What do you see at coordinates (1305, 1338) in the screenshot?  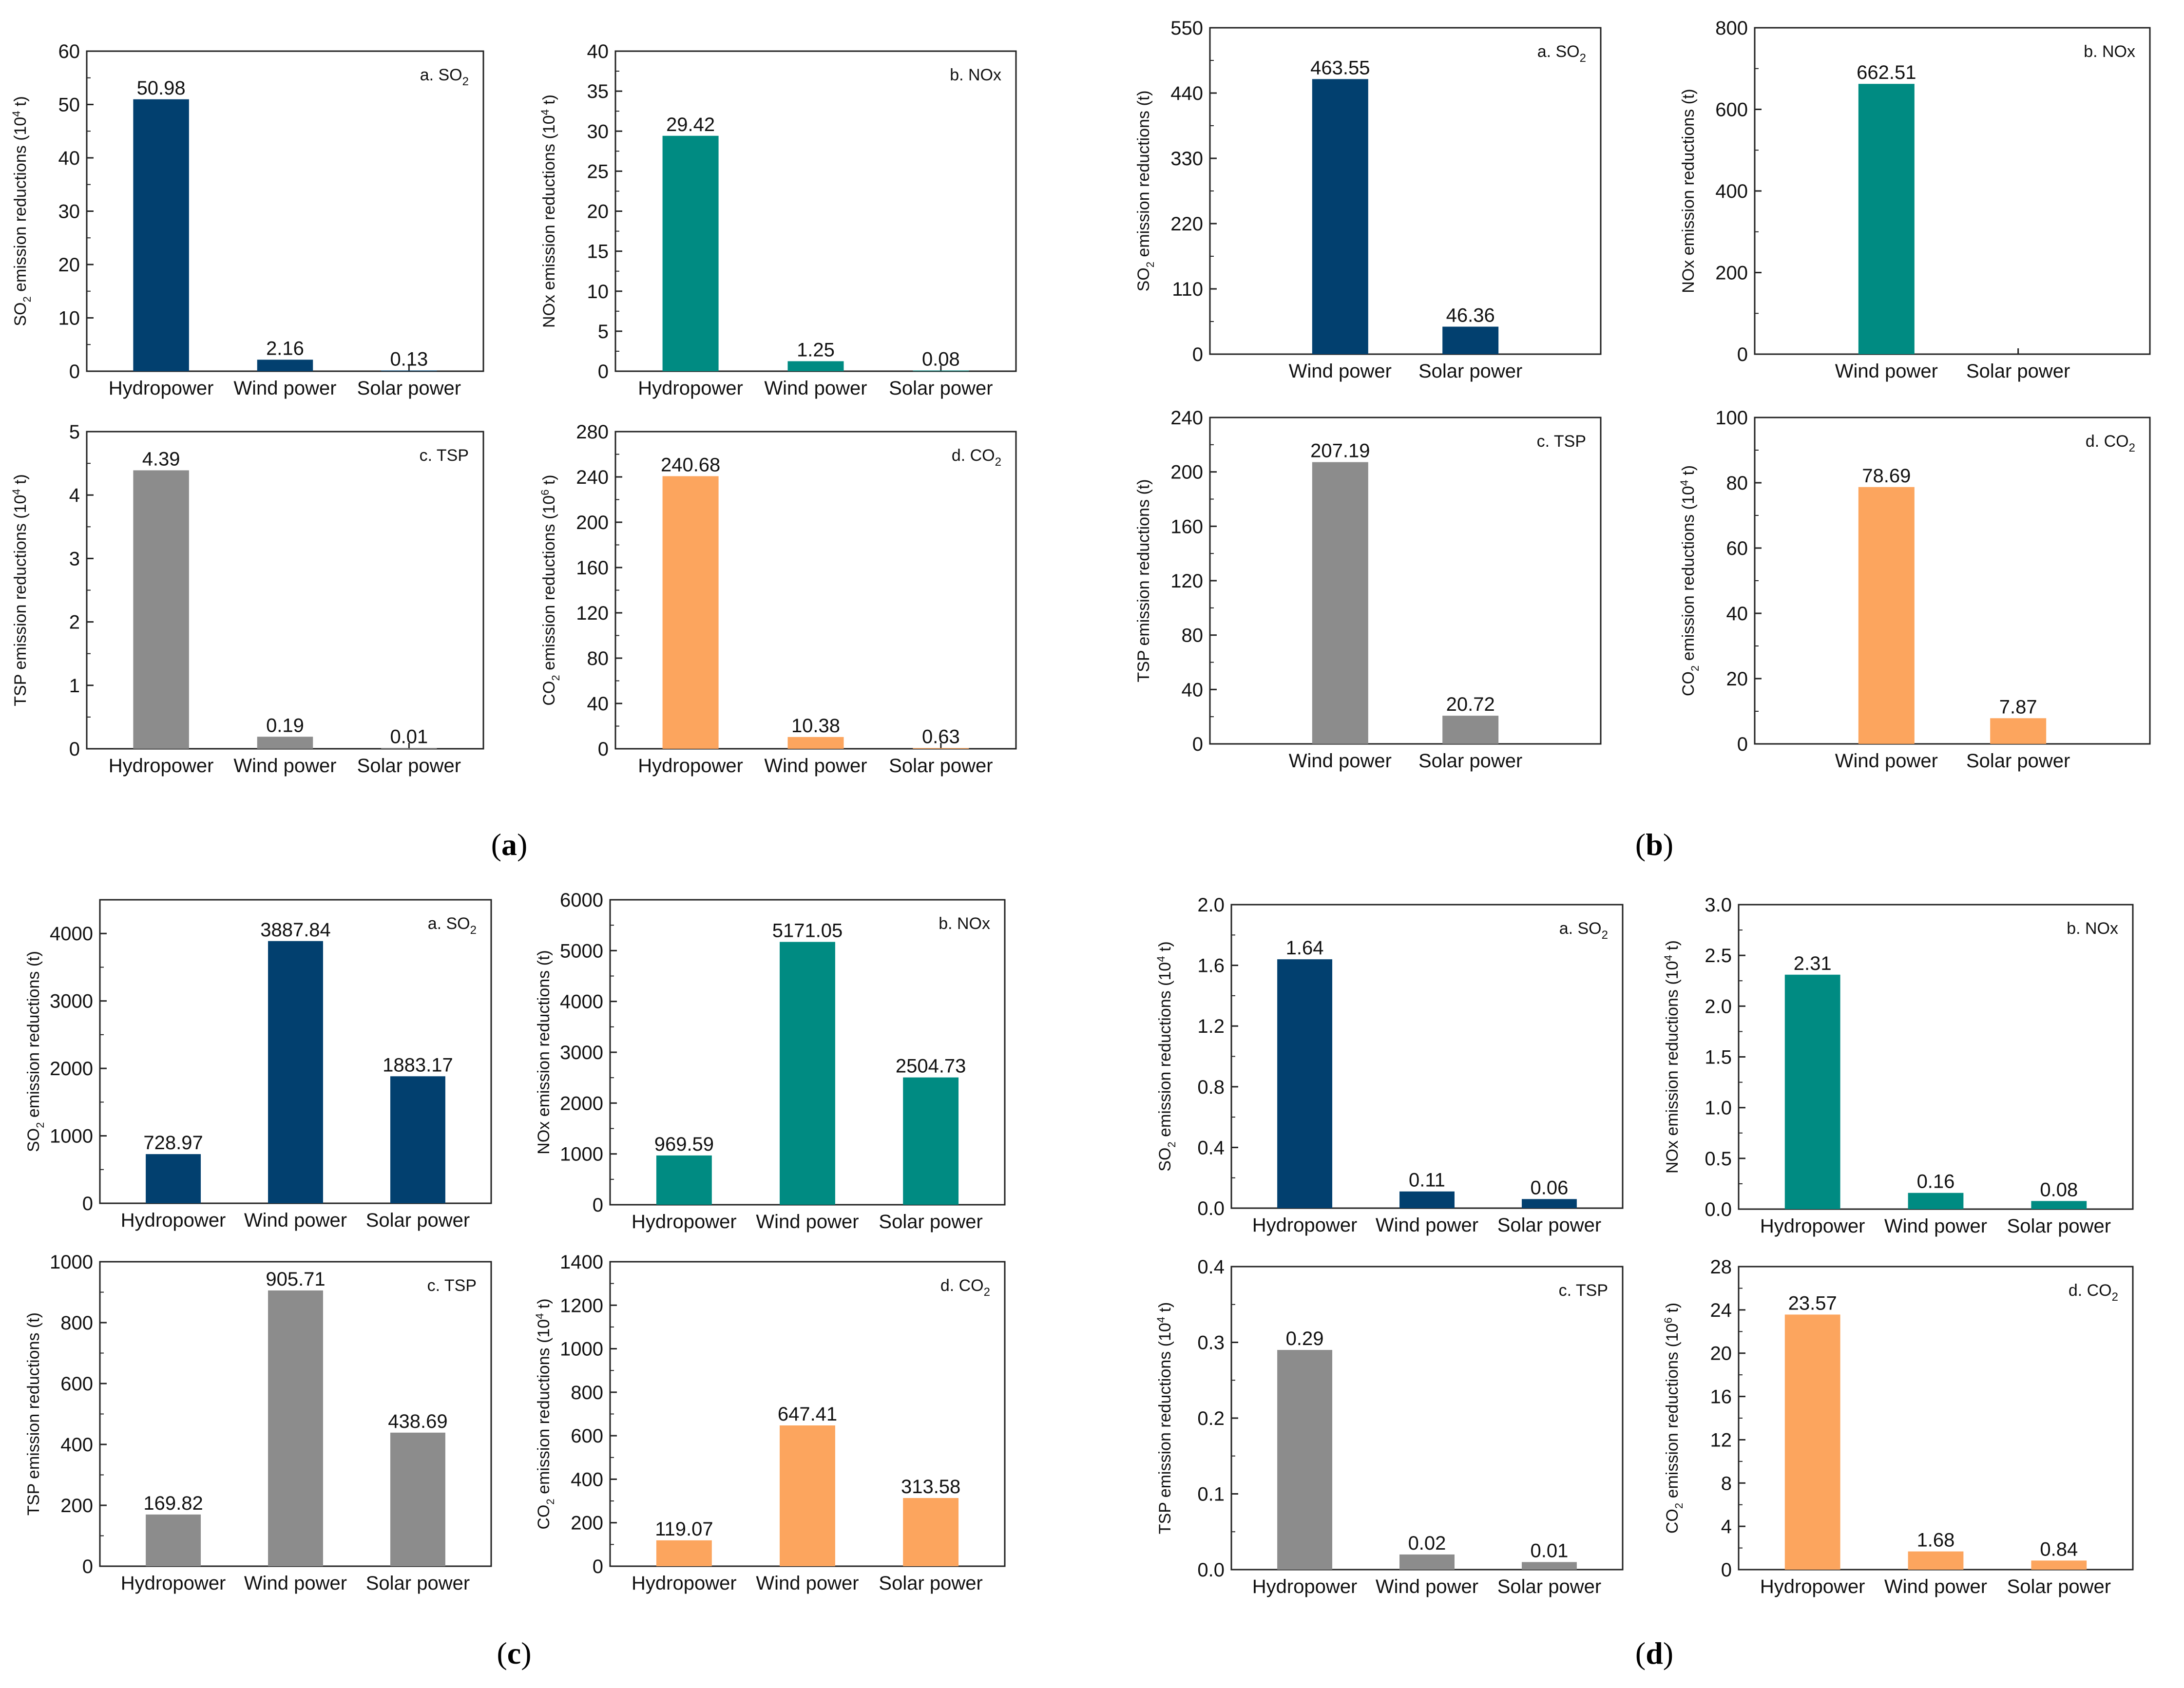 I see `bar-value-label: 0.29` at bounding box center [1305, 1338].